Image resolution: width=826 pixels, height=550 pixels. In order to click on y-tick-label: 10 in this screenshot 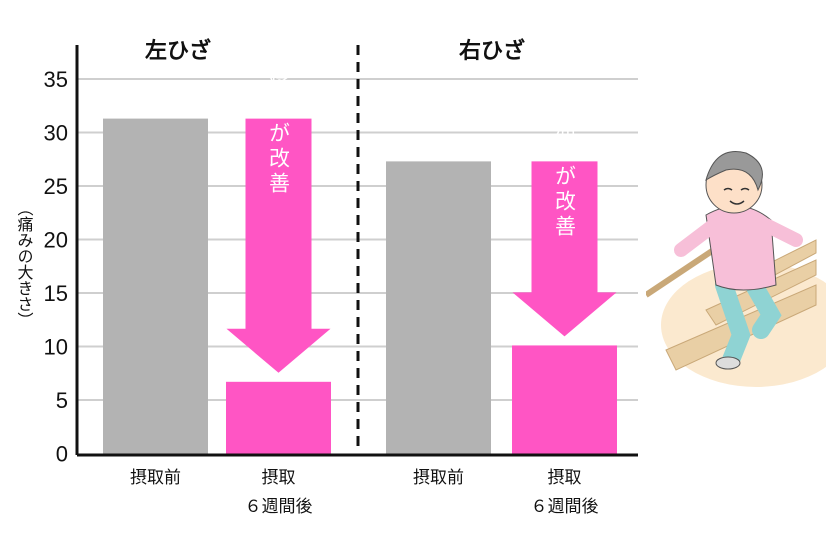, I will do `click(56, 347)`.